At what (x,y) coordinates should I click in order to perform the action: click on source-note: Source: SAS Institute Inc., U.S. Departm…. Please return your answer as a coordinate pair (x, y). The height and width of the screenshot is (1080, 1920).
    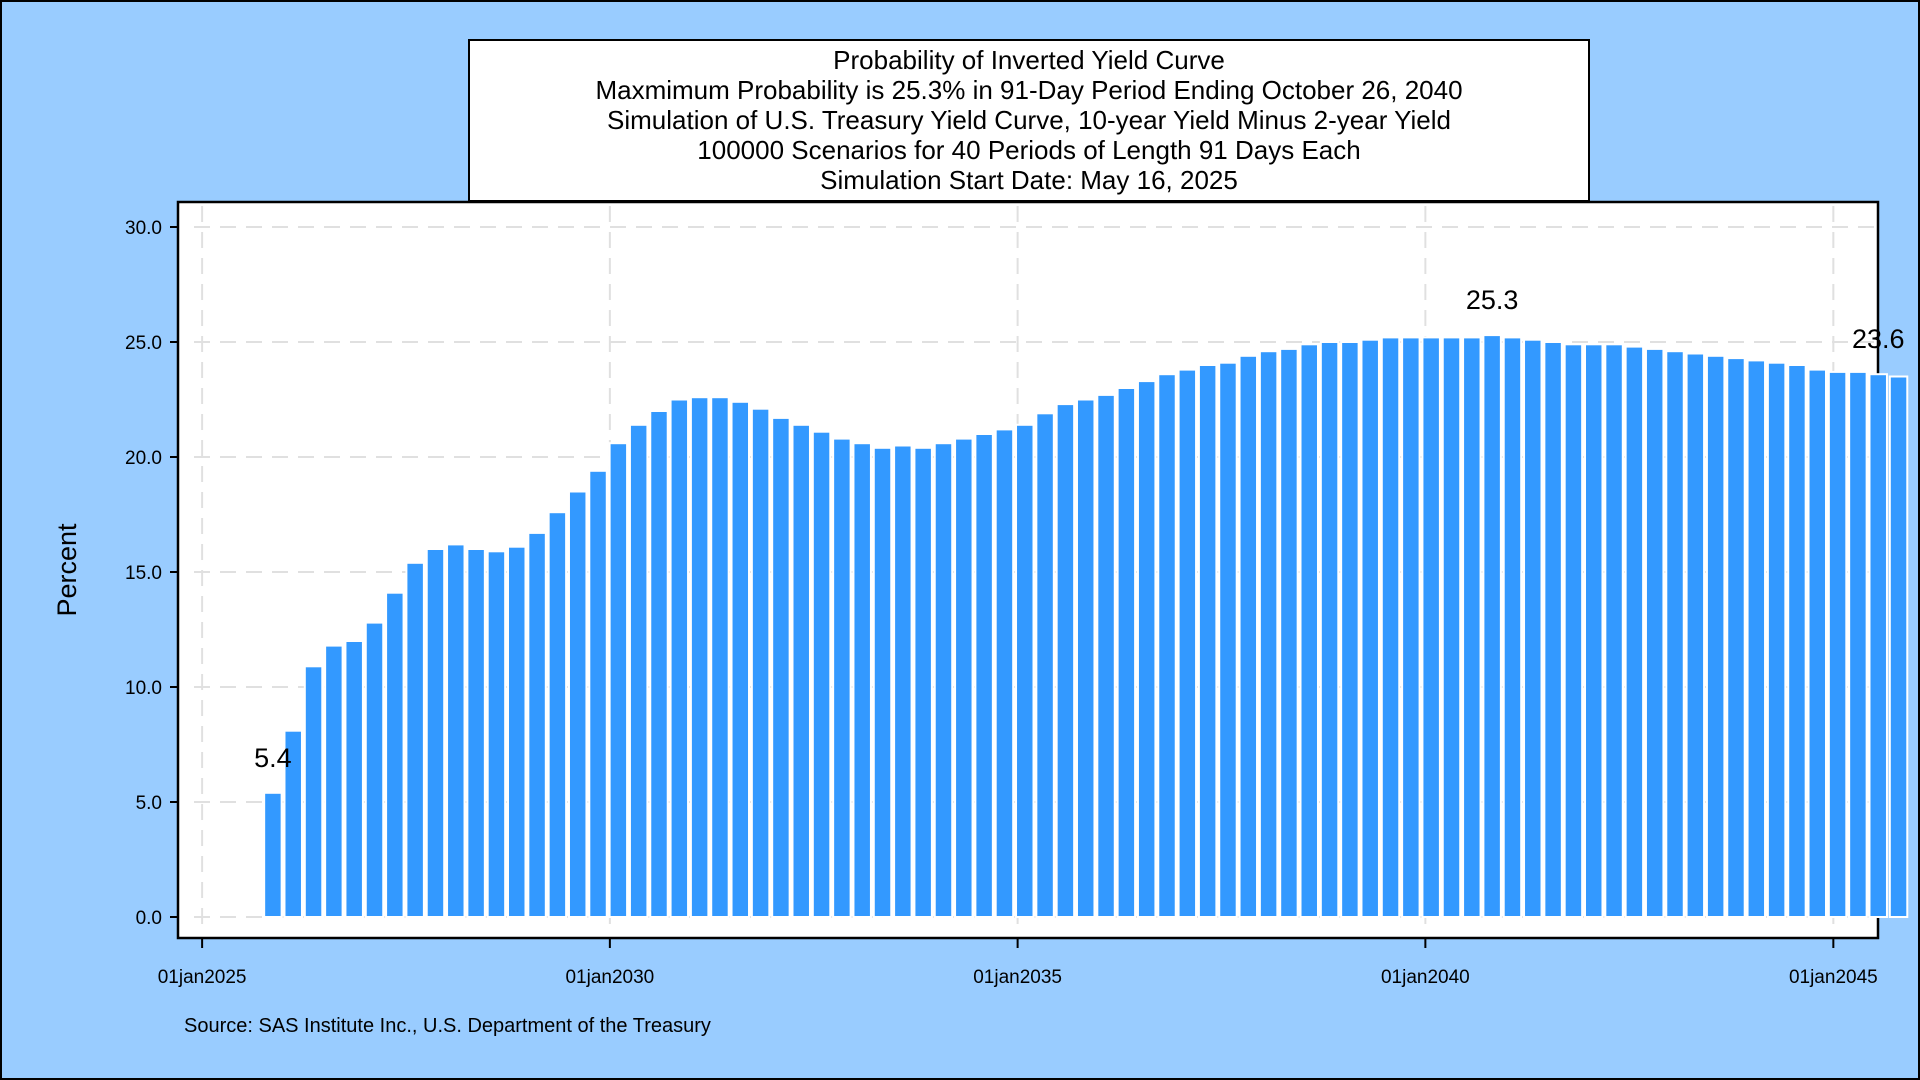
    Looking at the image, I should click on (447, 1026).